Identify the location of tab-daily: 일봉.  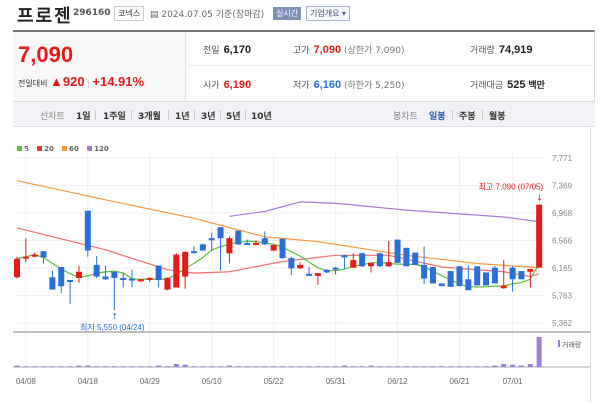
(437, 117).